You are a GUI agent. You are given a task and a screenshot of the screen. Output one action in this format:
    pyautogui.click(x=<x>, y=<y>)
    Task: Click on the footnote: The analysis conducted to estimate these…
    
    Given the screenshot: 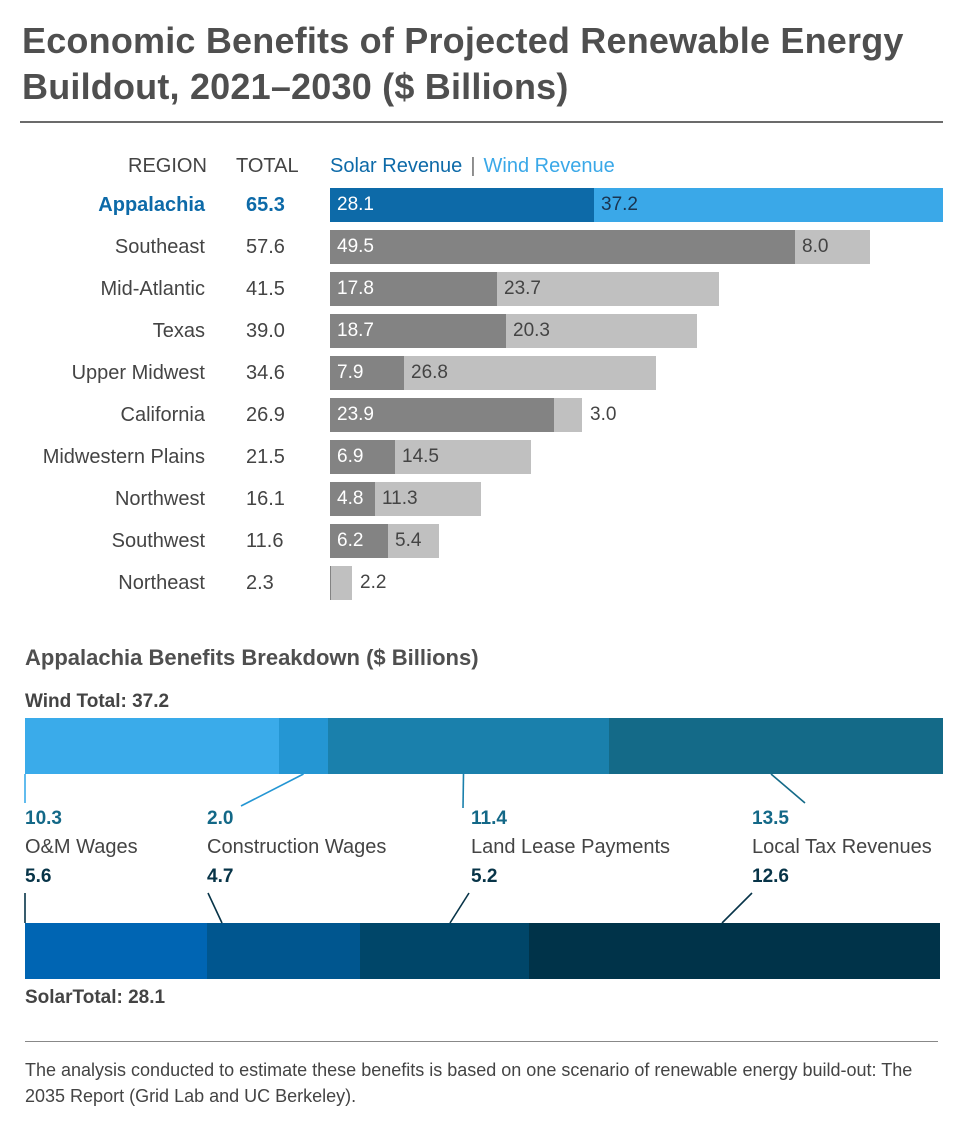 What is the action you would take?
    pyautogui.click(x=469, y=1083)
    